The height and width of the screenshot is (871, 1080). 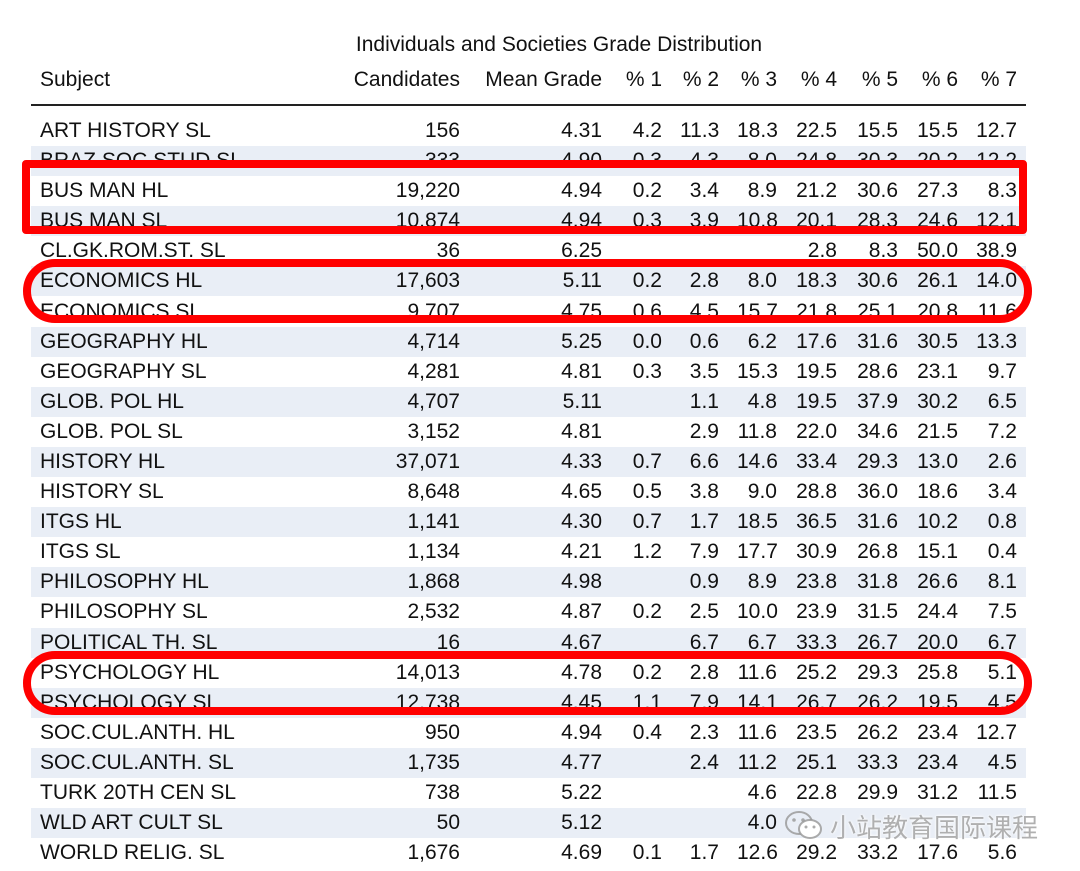 What do you see at coordinates (876, 401) in the screenshot?
I see `value-cell: 37.9` at bounding box center [876, 401].